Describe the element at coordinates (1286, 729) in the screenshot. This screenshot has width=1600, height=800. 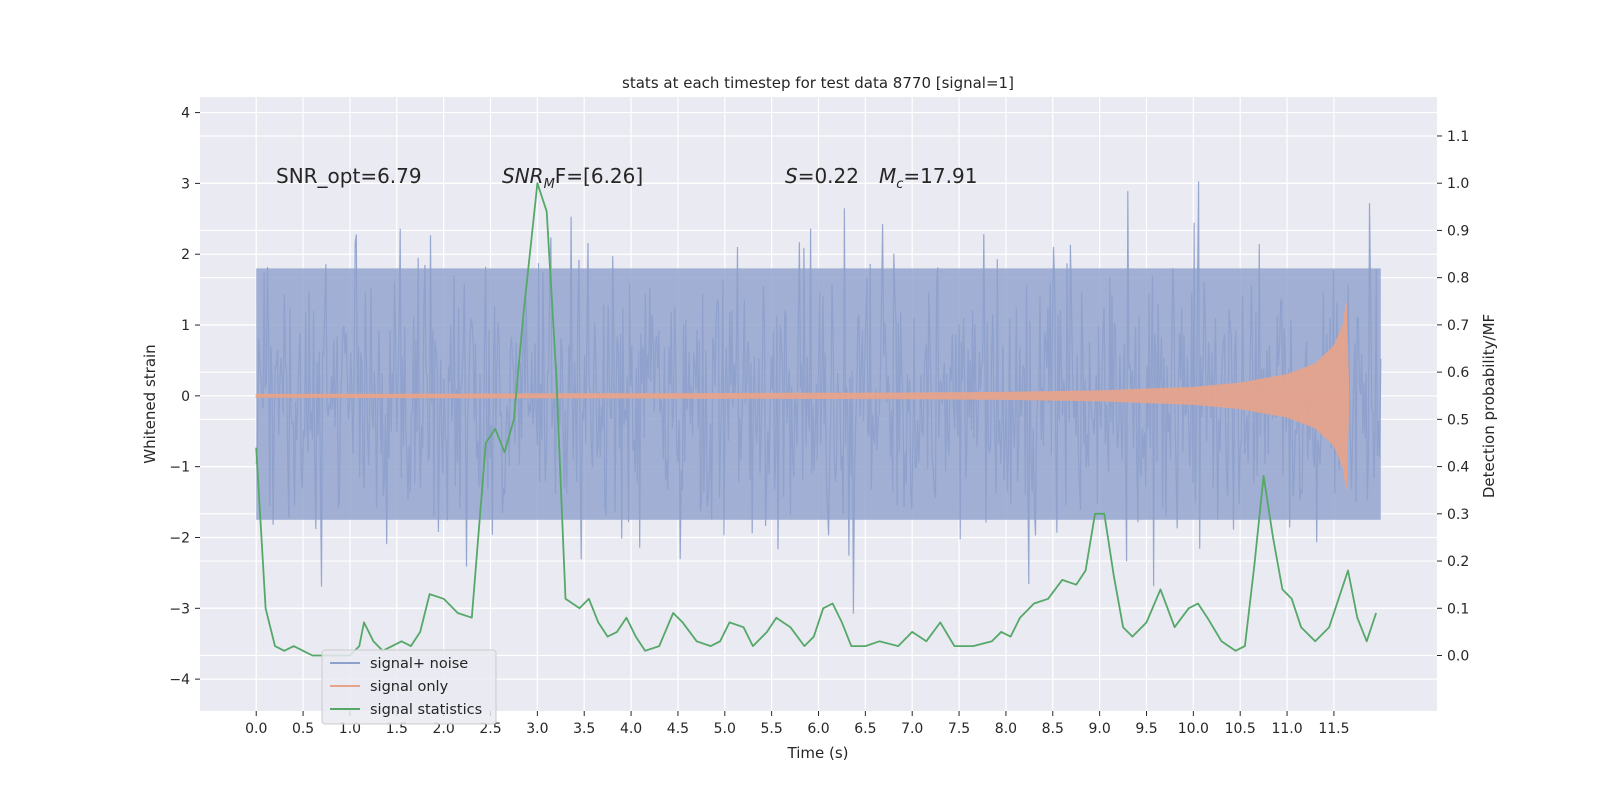
I see `x-tick-label: 11.0` at that location.